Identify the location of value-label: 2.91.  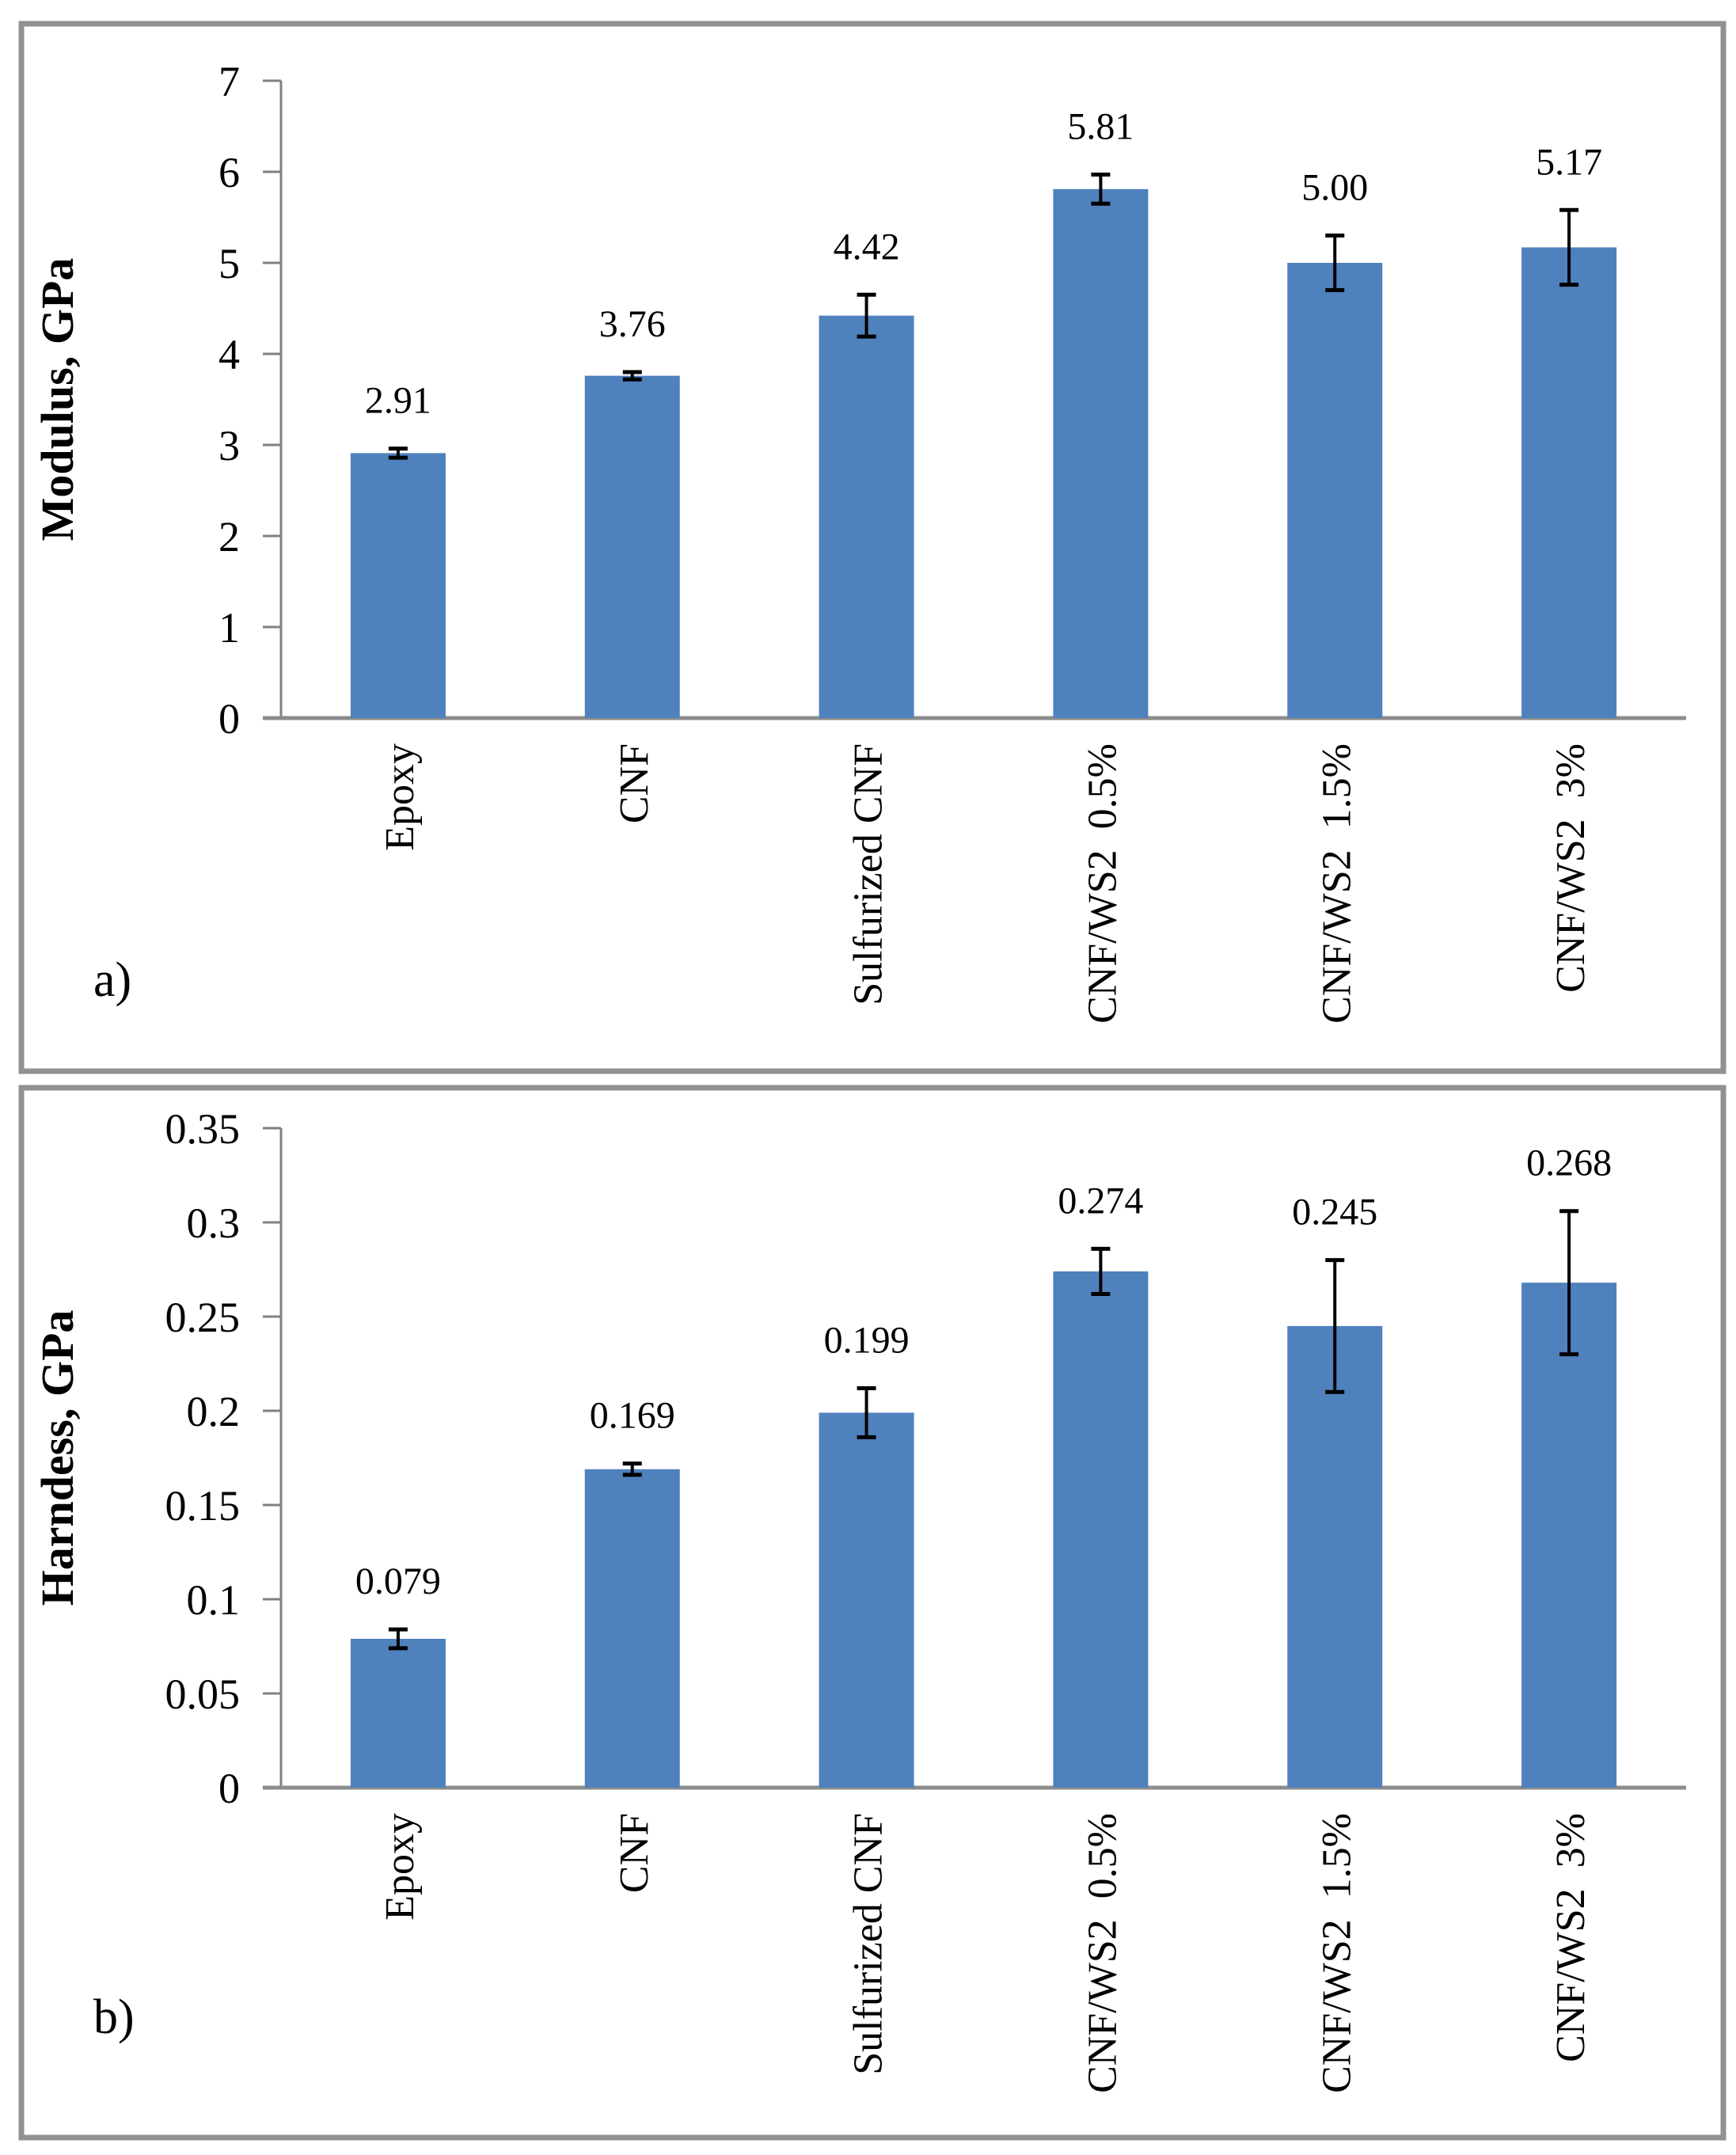
(398, 401).